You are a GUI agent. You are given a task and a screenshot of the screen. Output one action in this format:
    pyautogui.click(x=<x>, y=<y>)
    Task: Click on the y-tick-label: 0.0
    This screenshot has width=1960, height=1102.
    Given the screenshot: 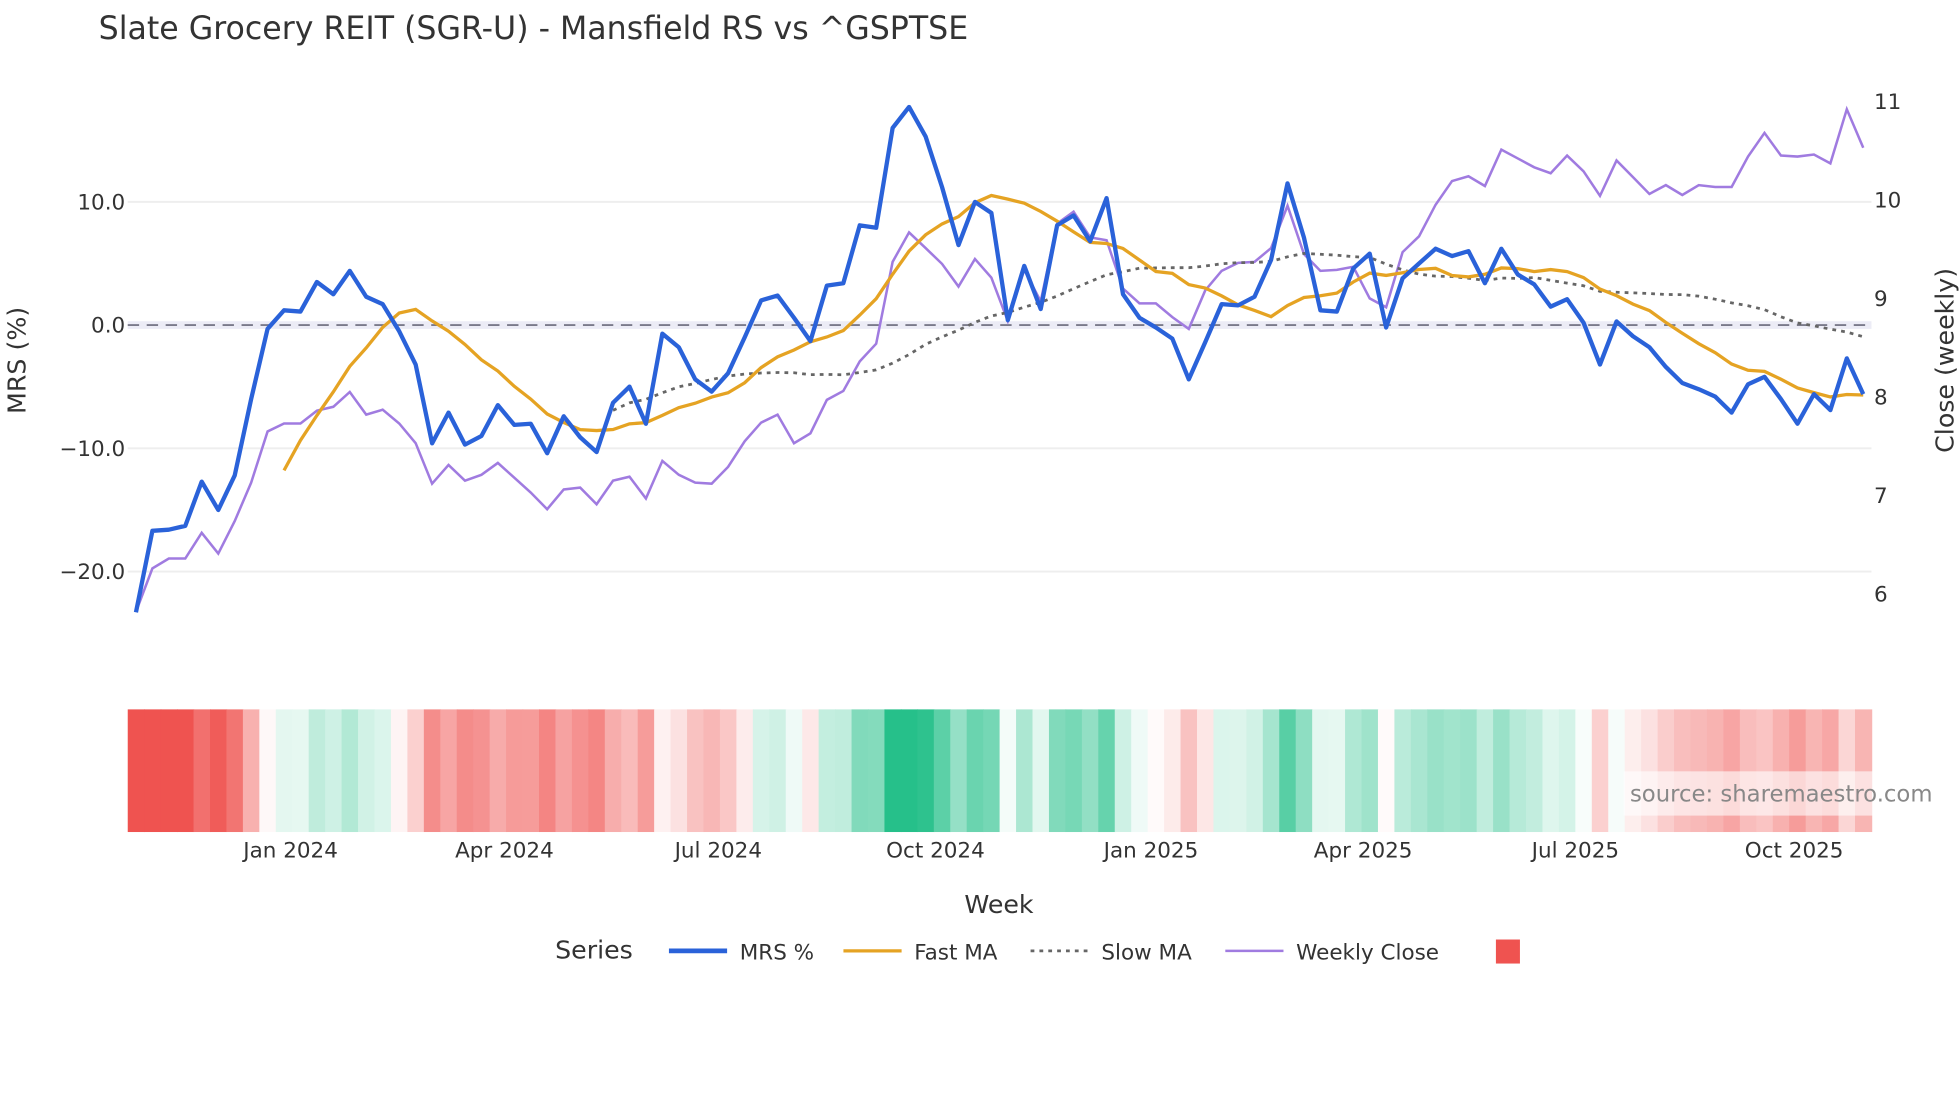 What is the action you would take?
    pyautogui.click(x=108, y=326)
    